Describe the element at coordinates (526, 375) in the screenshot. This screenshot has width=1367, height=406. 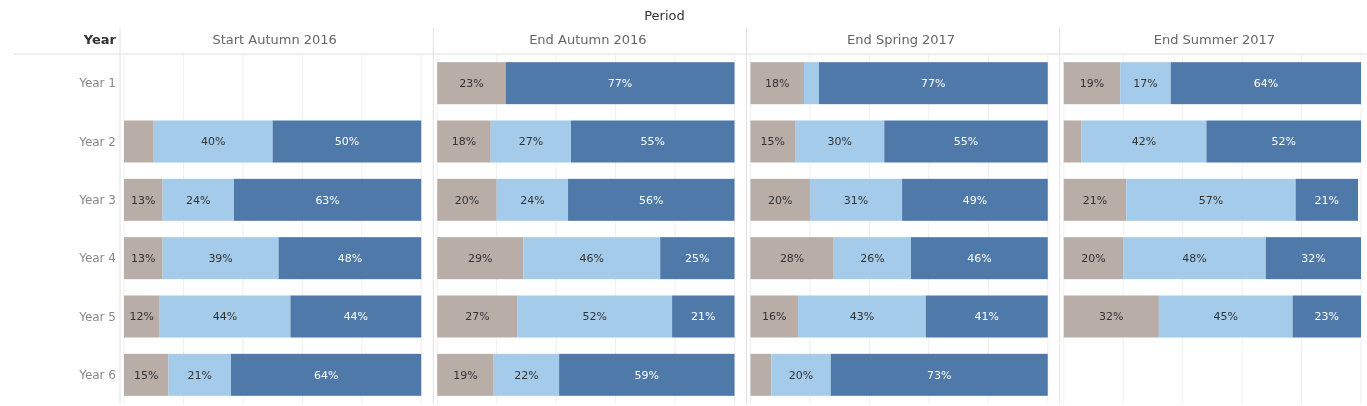
I see `data-label: 22%` at that location.